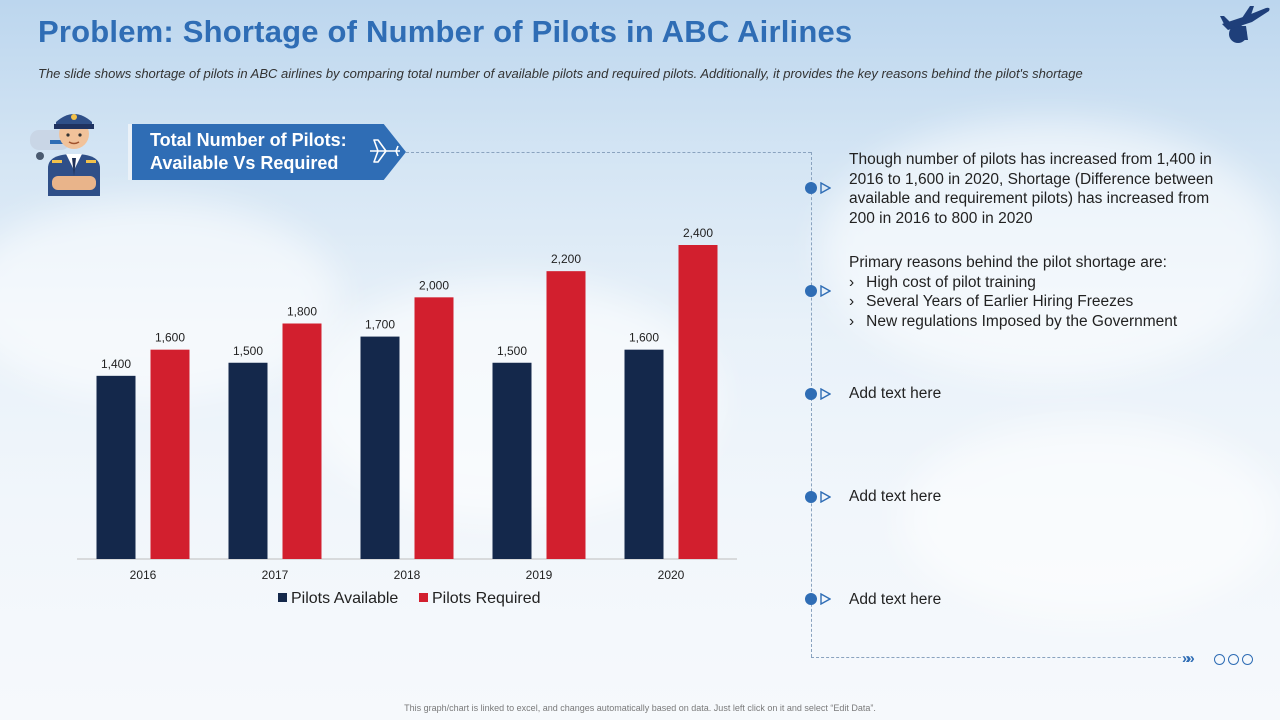 This screenshot has height=720, width=1280. I want to click on x-tick-label: 2020, so click(671, 575).